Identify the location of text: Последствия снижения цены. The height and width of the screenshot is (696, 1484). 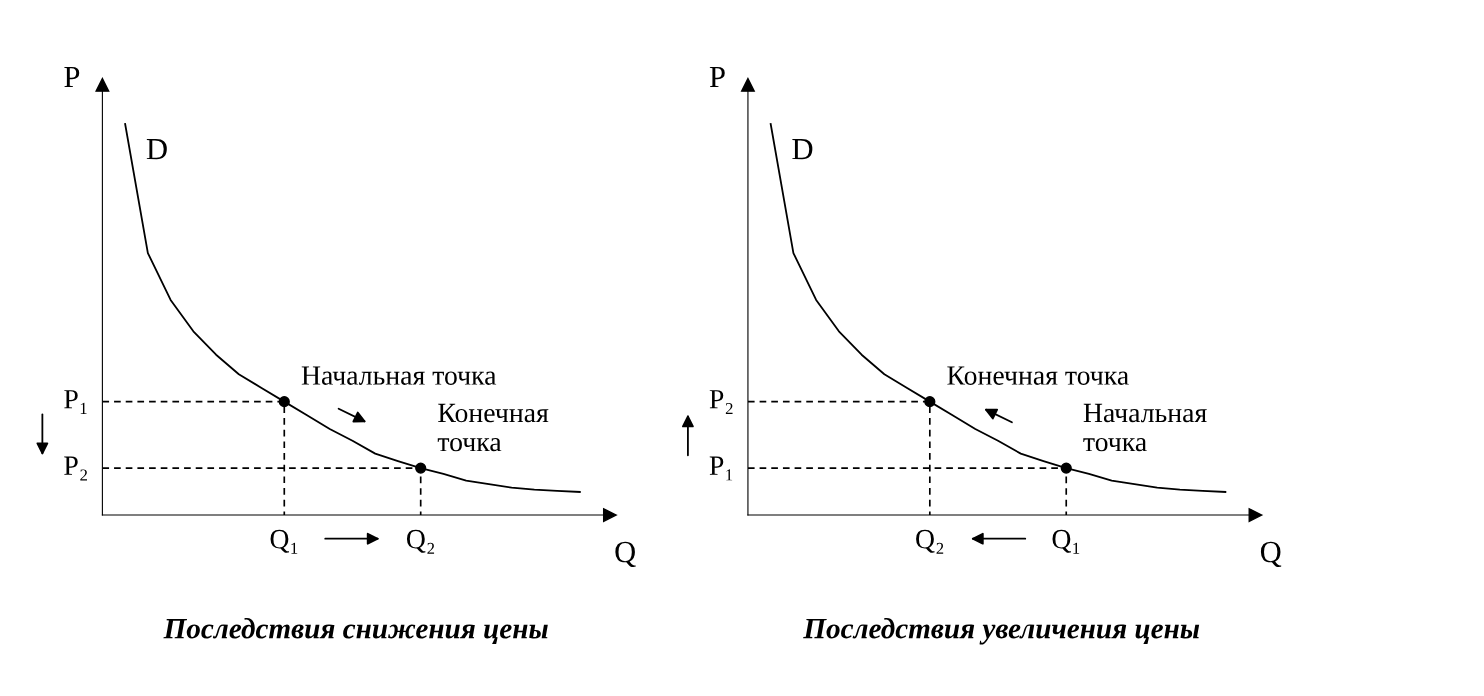
(355, 630).